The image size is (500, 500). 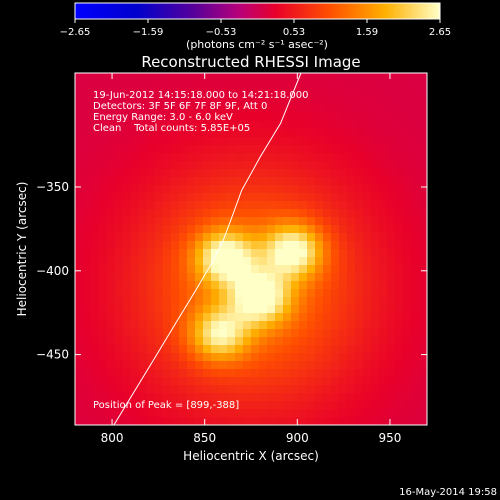 I want to click on colorbar-tick-label: 2.65, so click(x=440, y=32).